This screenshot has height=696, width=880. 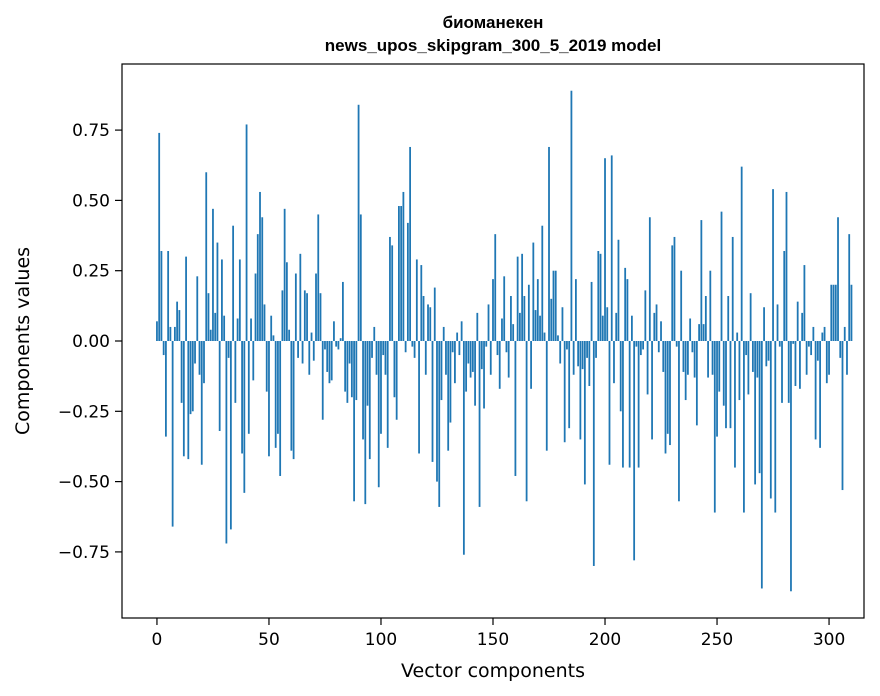 I want to click on x-tick-label: 300, so click(x=829, y=640).